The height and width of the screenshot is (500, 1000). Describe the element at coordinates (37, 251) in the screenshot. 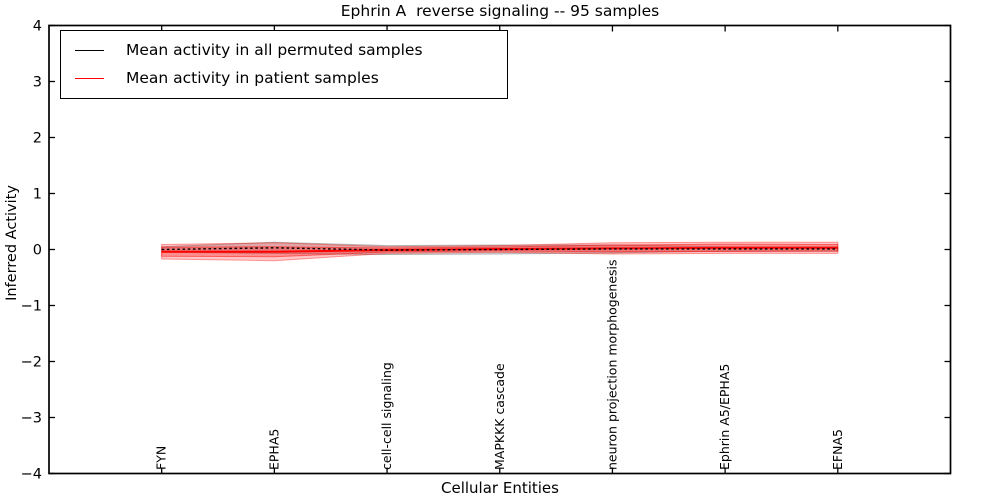

I see `y-tick-label: 0` at that location.